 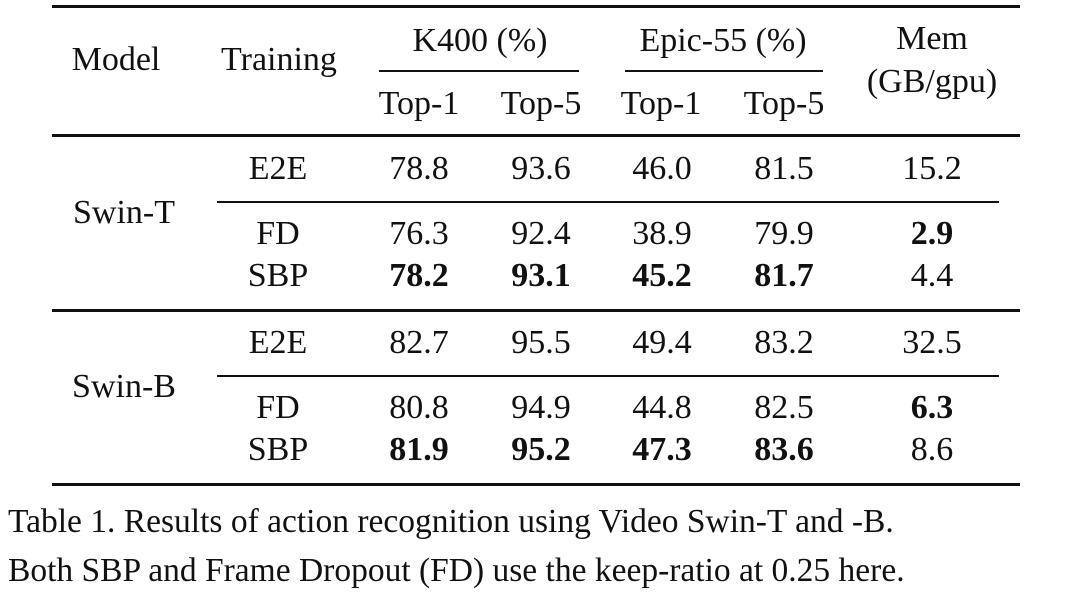 What do you see at coordinates (932, 81) in the screenshot?
I see `header-mem-line2: (GB/gpu)` at bounding box center [932, 81].